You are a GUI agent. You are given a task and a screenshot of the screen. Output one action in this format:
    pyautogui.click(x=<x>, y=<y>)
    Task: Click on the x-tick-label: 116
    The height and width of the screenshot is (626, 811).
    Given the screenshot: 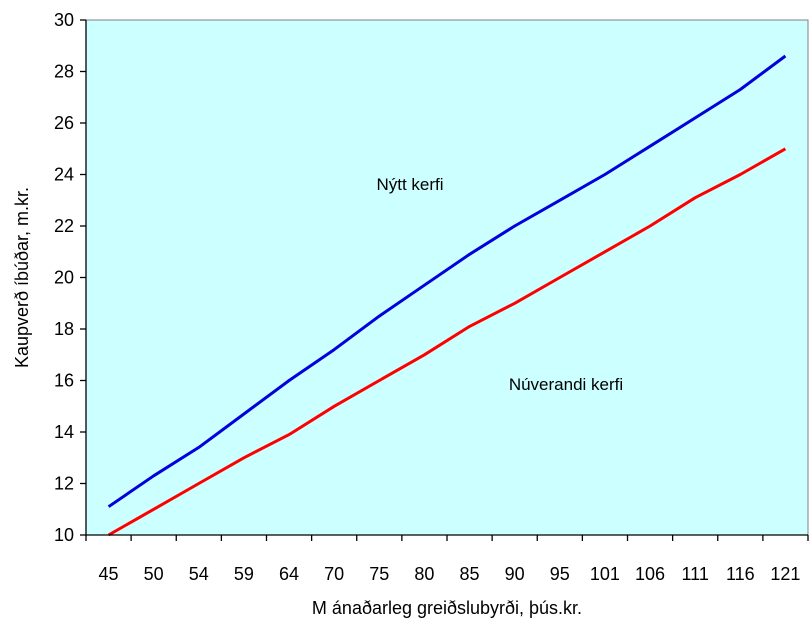 What is the action you would take?
    pyautogui.click(x=740, y=574)
    